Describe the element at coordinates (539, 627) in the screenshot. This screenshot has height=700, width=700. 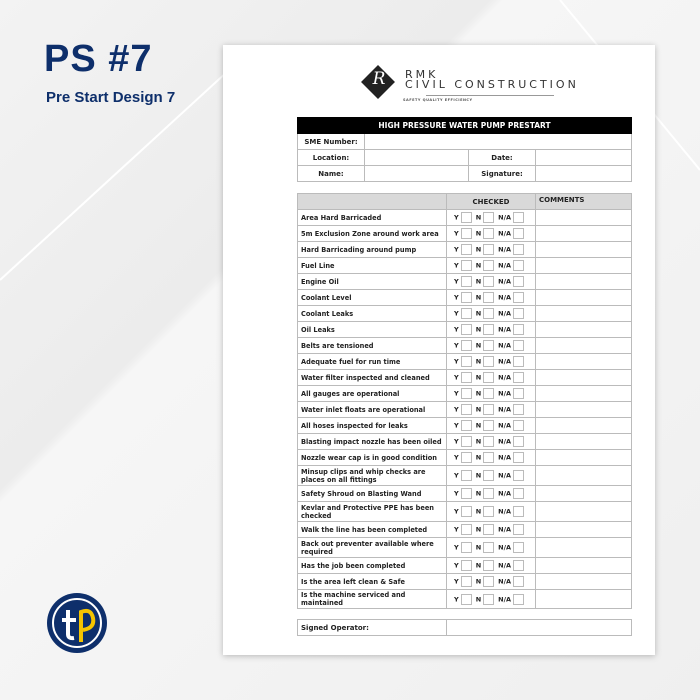
I see `signed-operator-field` at that location.